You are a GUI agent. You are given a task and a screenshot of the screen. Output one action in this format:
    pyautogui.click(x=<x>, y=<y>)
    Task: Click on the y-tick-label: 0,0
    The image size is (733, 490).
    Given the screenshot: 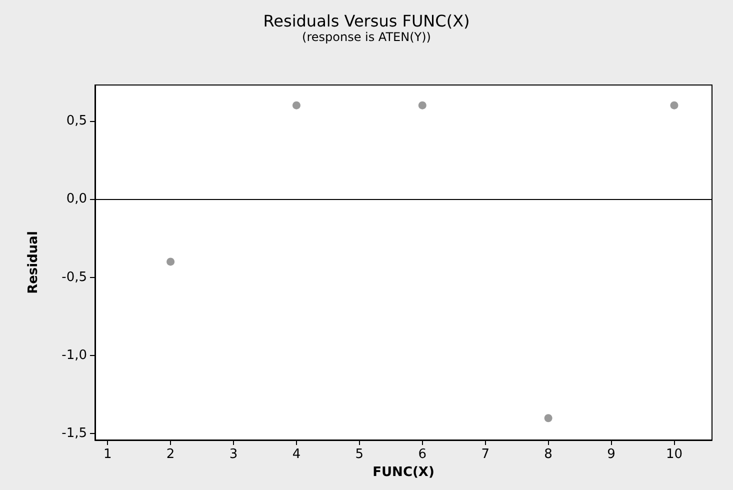 What is the action you would take?
    pyautogui.click(x=76, y=199)
    